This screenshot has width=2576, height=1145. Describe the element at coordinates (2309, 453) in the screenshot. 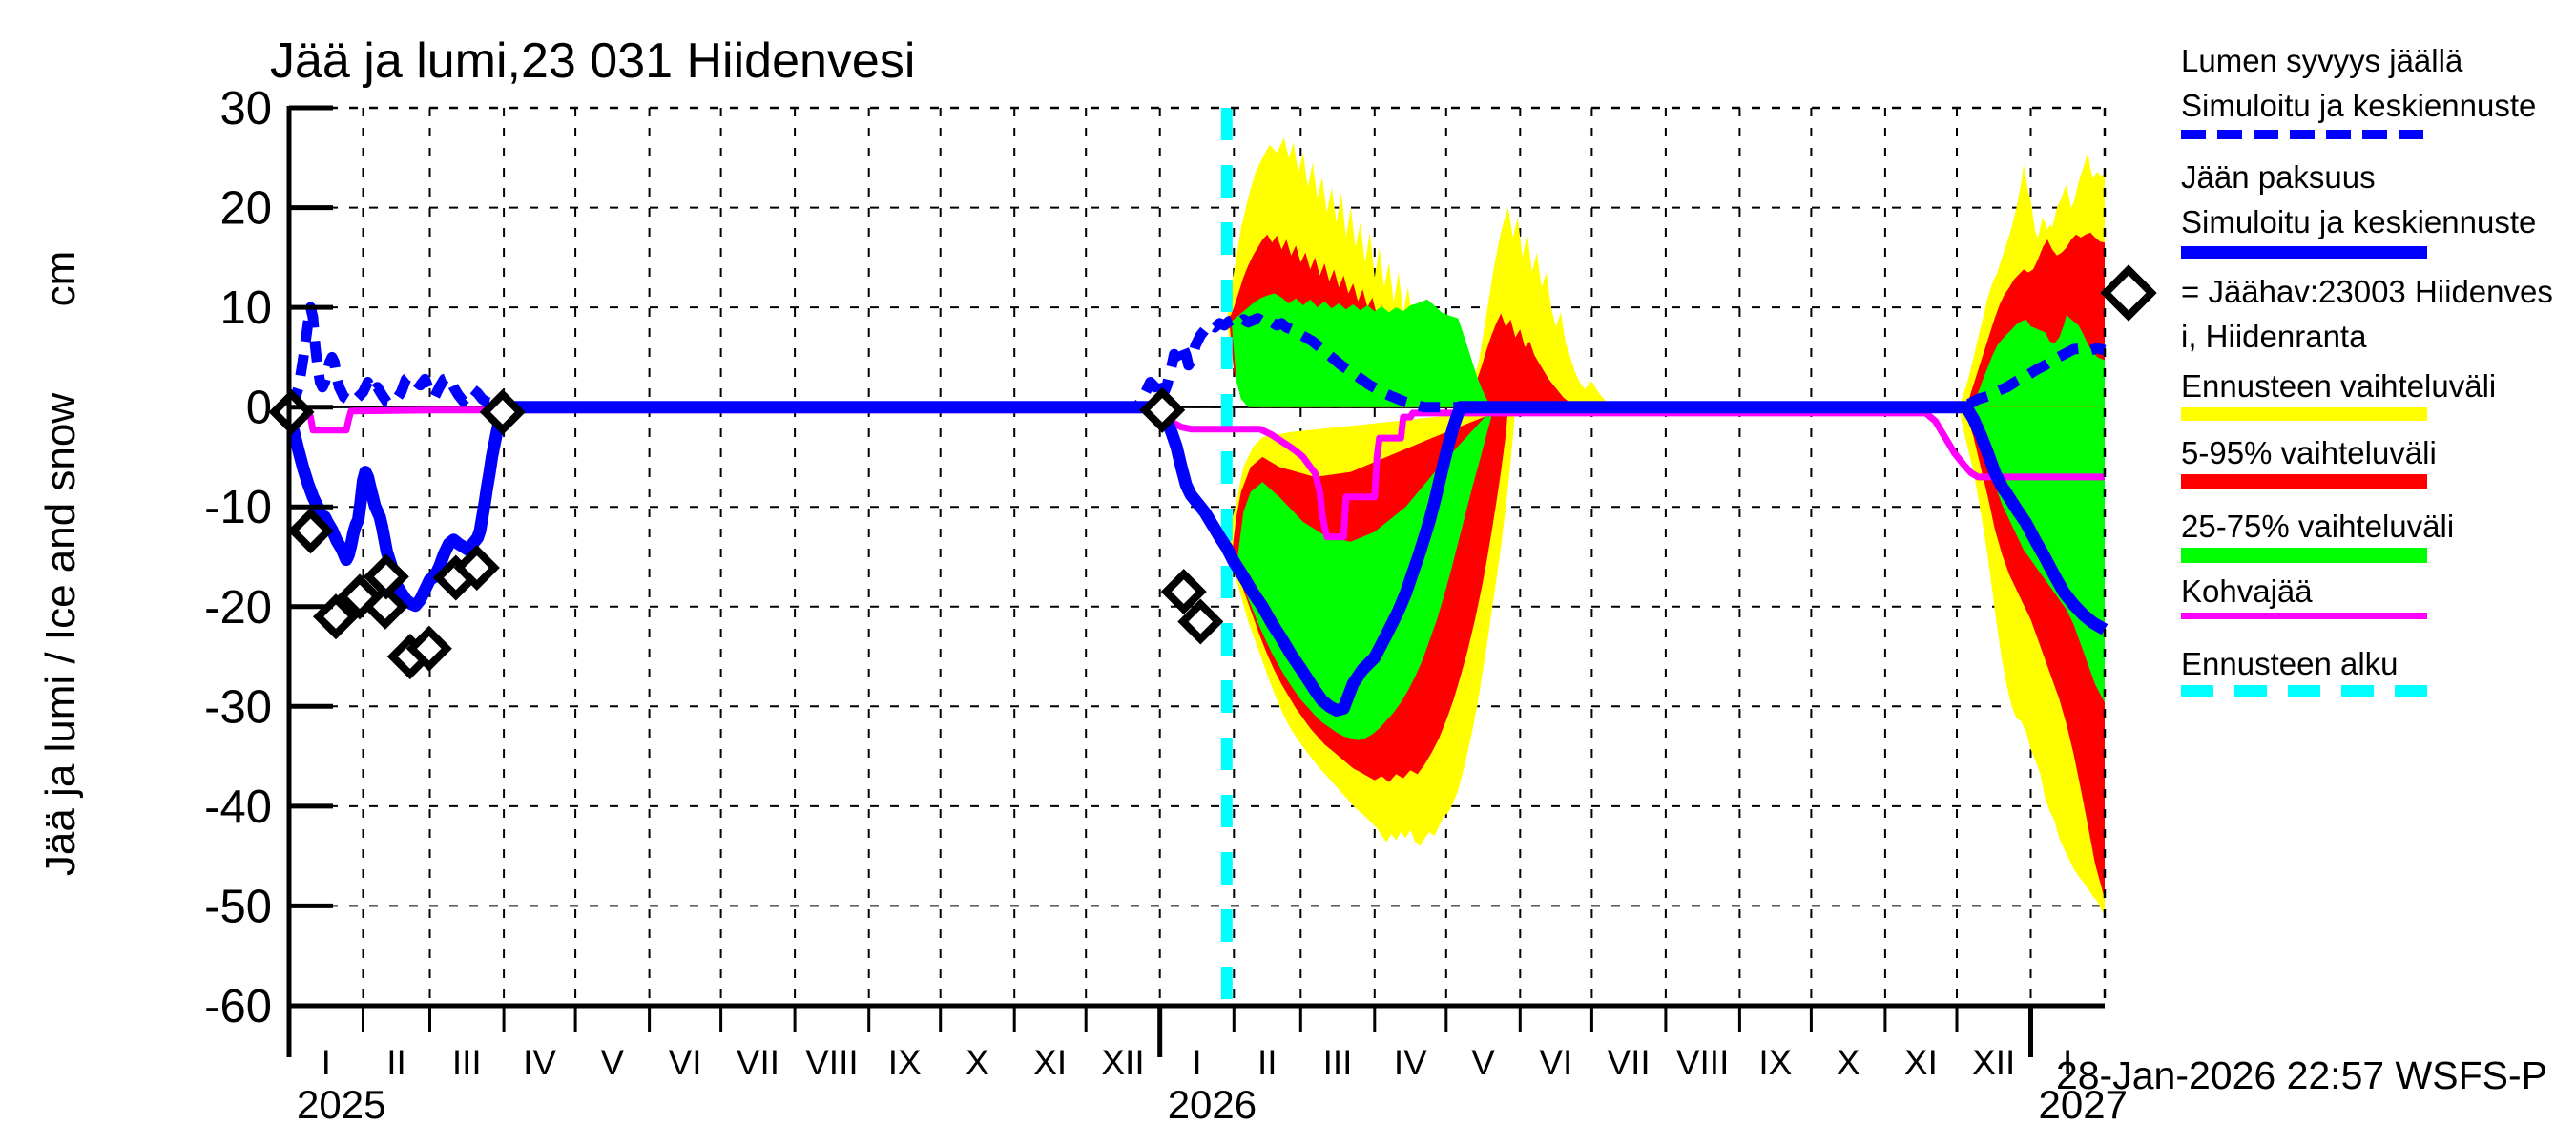

I see `legend-label: 5-95% vaihteluväli` at that location.